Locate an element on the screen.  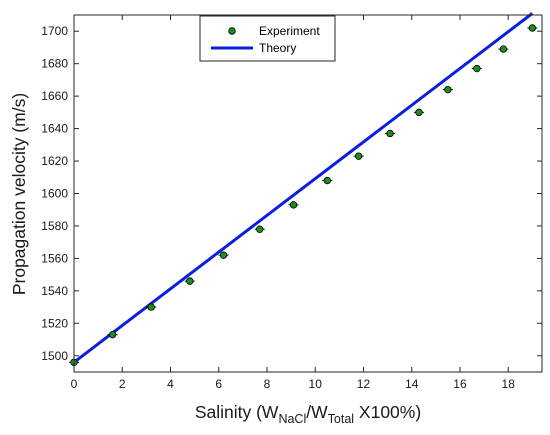
x-axis-label: Salinity (WNaCl/WTotal X100%) is located at coordinates (308, 414).